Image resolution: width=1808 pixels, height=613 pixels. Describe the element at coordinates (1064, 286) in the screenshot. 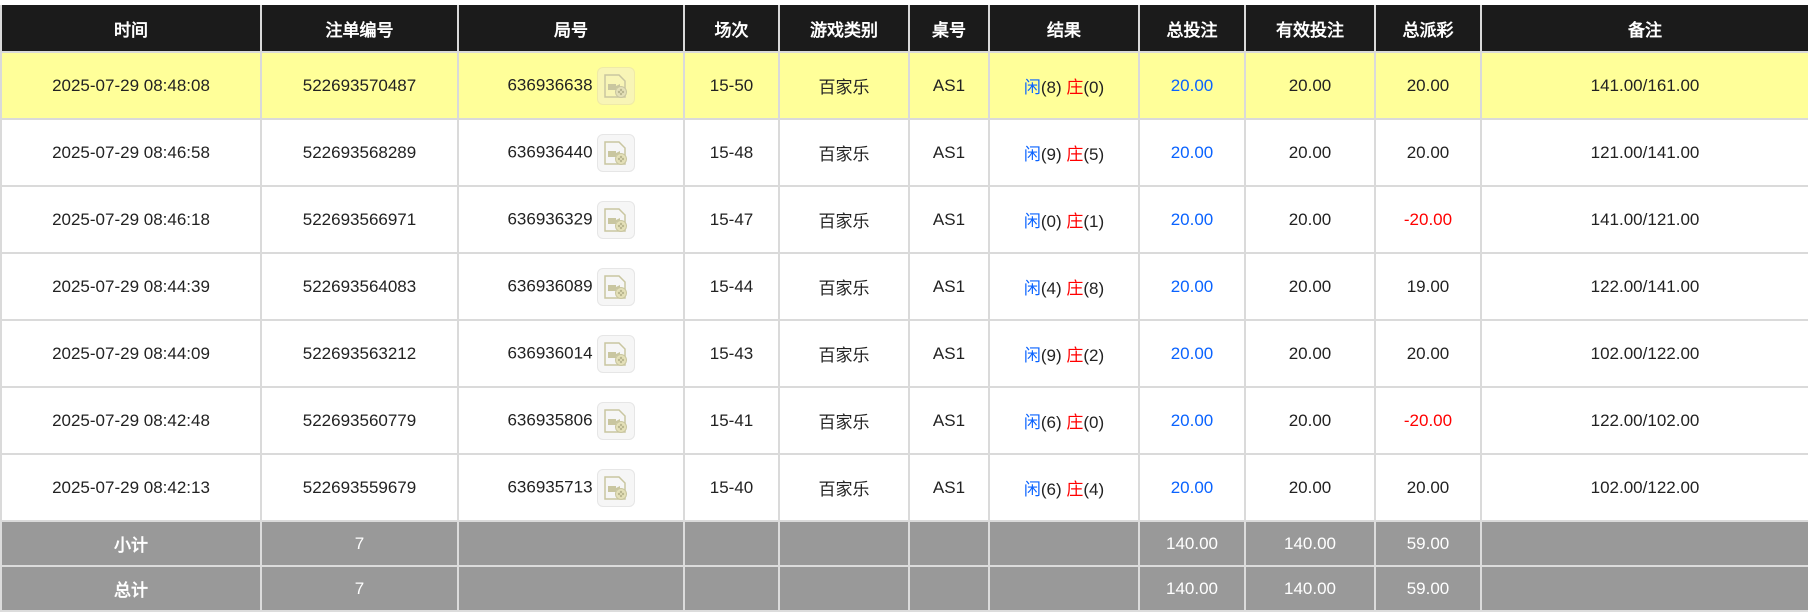

I see `cell-result: 闲(4) 庄(8)` at that location.